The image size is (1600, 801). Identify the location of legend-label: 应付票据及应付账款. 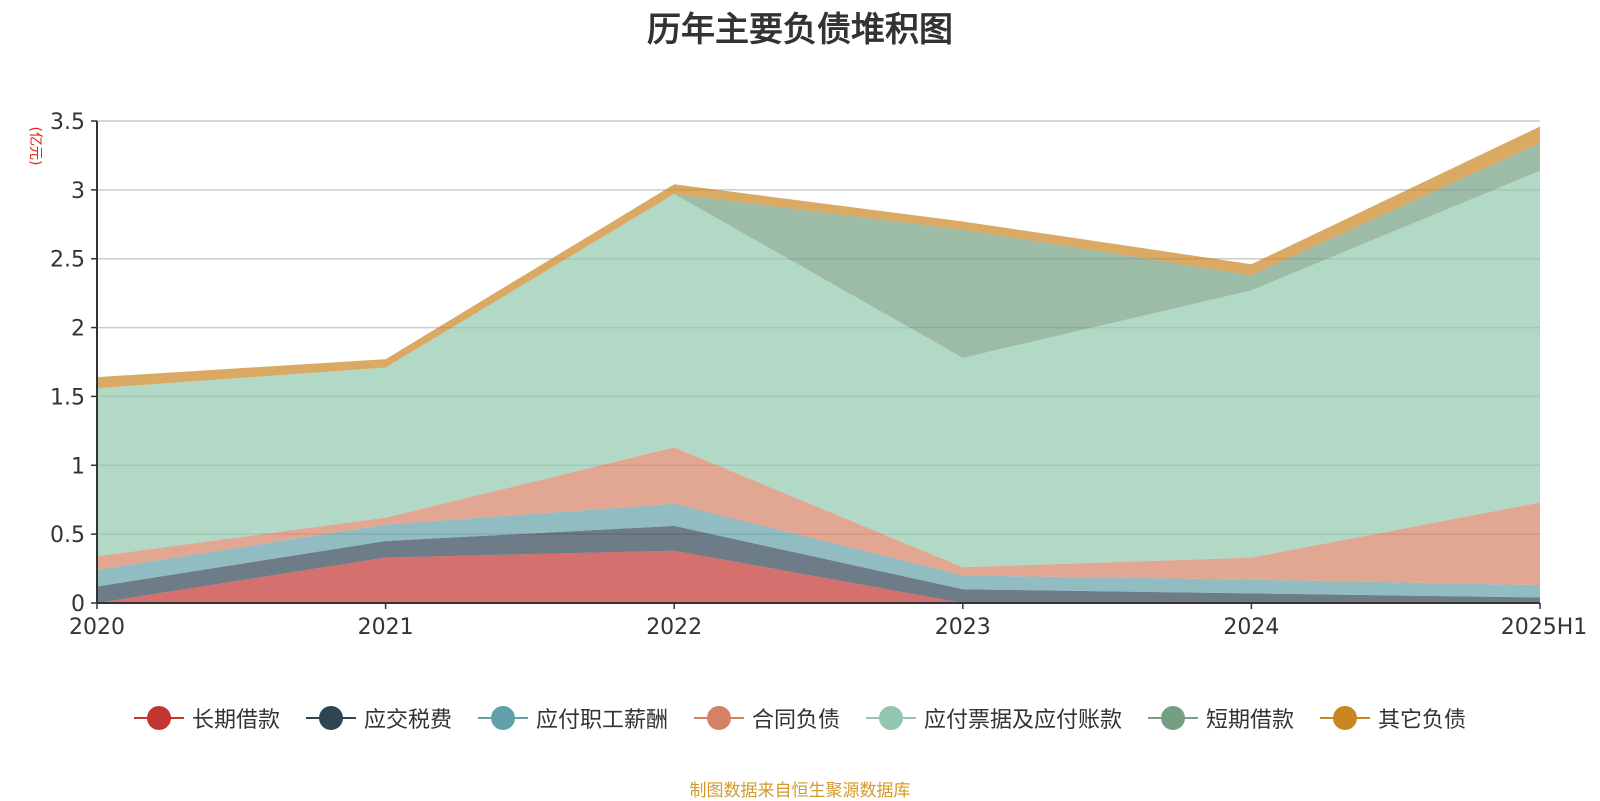
(1023, 720).